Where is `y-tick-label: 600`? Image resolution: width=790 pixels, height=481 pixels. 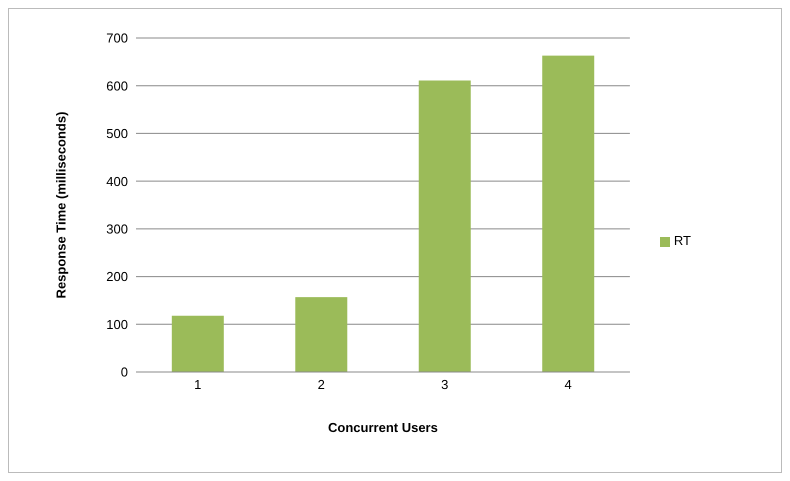
y-tick-label: 600 is located at coordinates (117, 86).